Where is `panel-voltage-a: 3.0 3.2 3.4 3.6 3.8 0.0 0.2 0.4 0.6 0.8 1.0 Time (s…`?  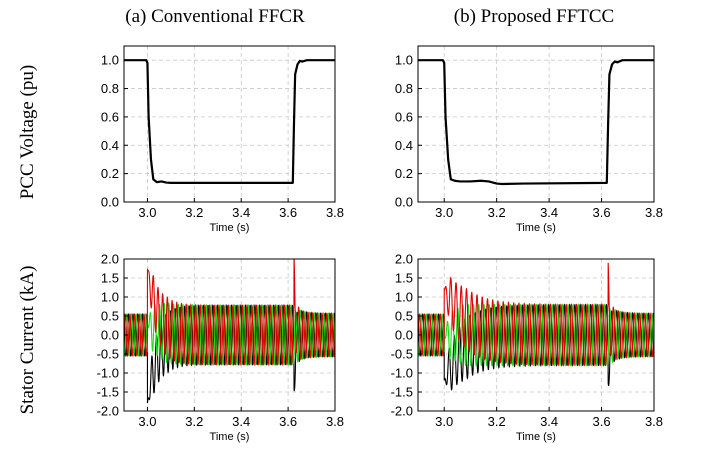
panel-voltage-a: 3.0 3.2 3.4 3.6 3.8 0.0 0.2 0.4 0.6 0.8 1.0 Time (s… is located at coordinates (222, 139).